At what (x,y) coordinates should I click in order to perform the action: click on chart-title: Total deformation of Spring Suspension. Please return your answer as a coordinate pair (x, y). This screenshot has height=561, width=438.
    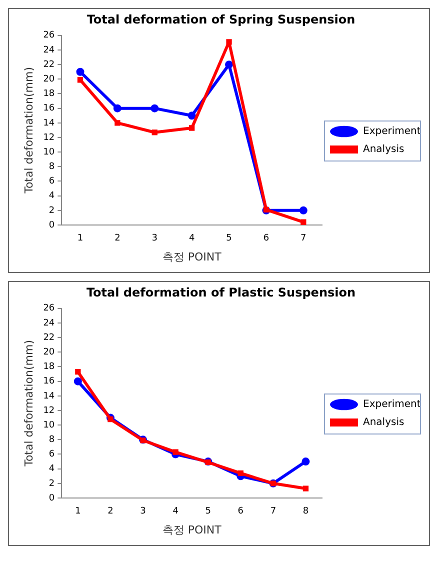
    Looking at the image, I should click on (221, 19).